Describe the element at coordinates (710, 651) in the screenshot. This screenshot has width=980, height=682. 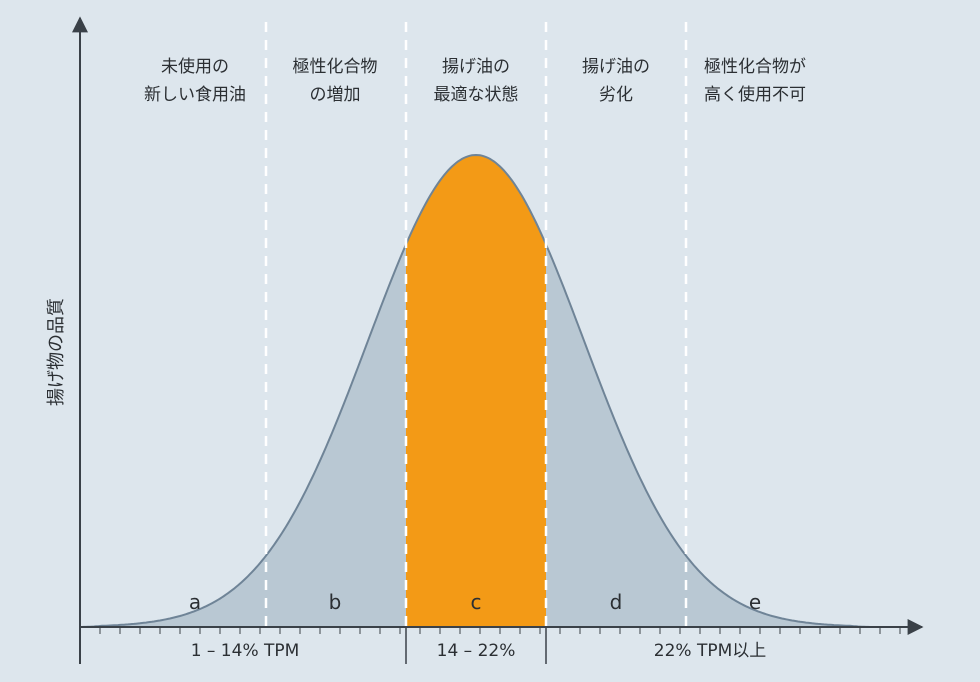
I see `range-label-high: 22% TPM以上` at that location.